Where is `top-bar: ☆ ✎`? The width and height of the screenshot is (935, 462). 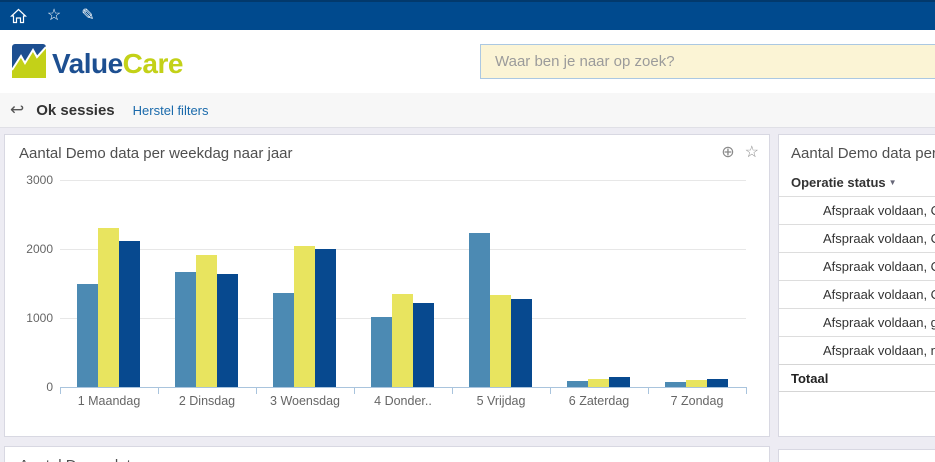
top-bar: ☆ ✎ is located at coordinates (467, 15).